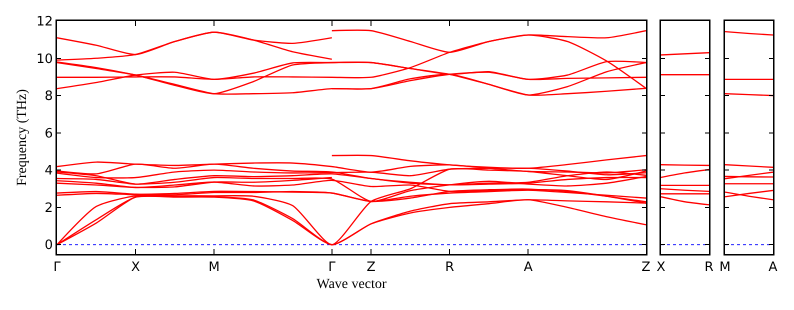  I want to click on y-tick-label: 8, so click(48, 96).